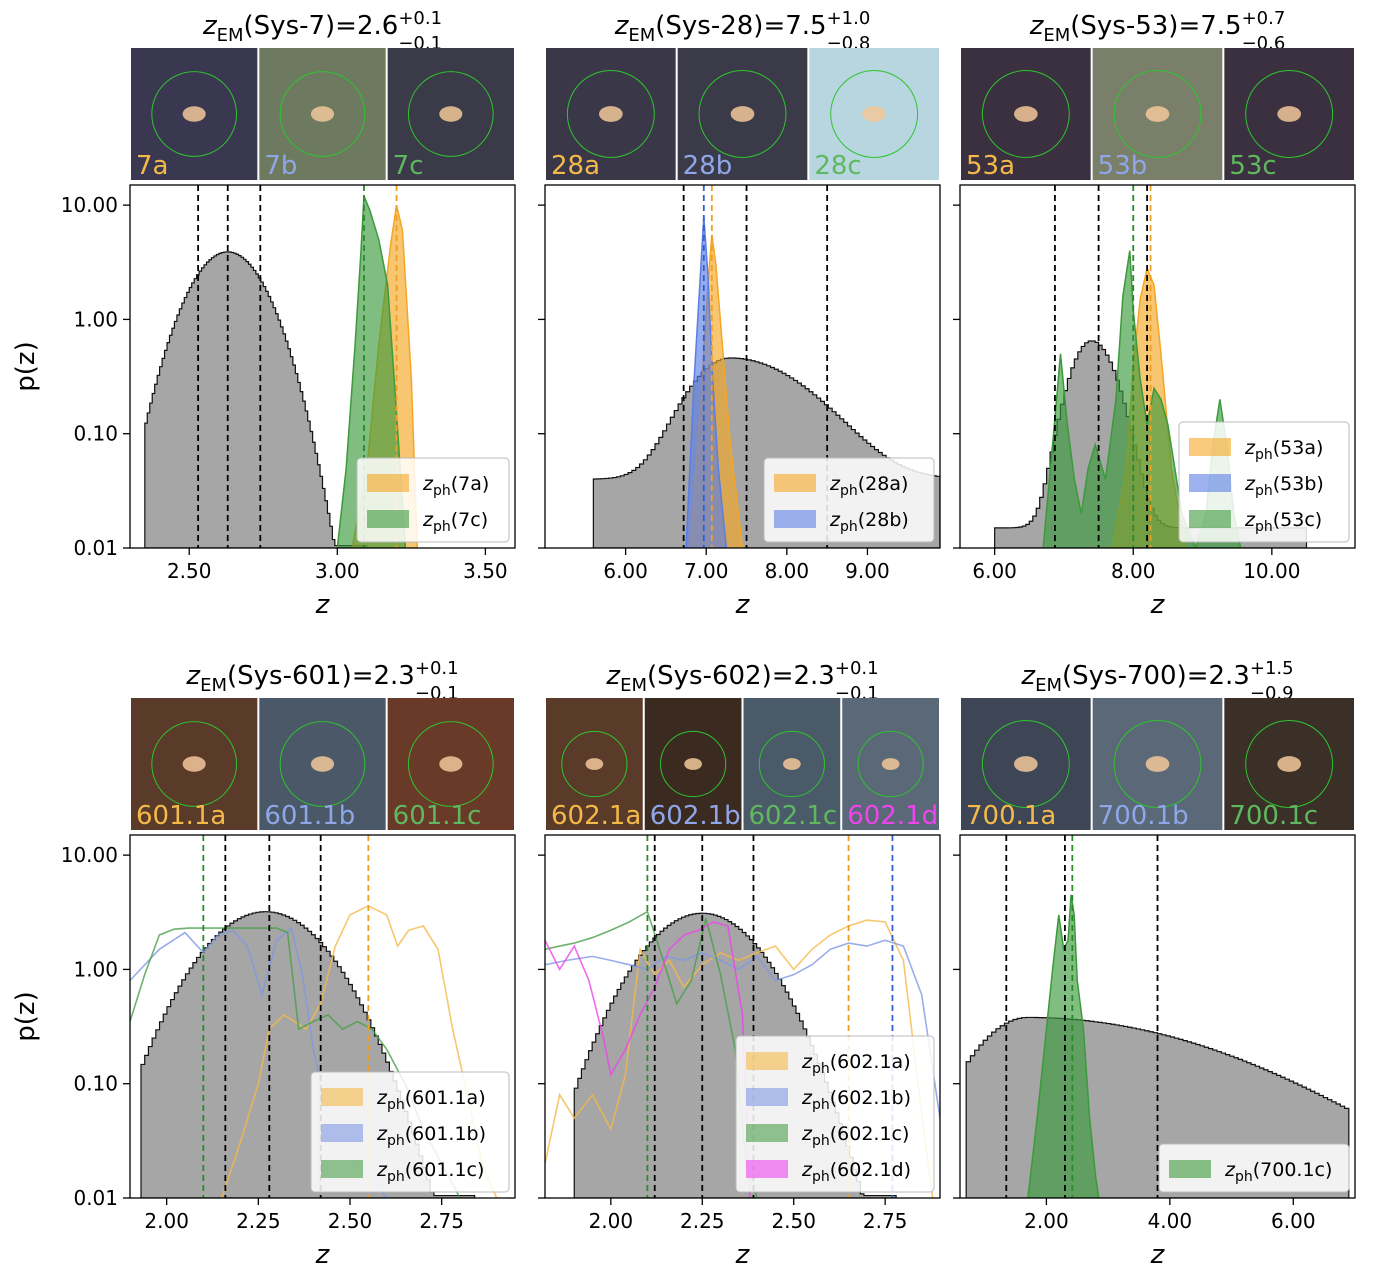 This screenshot has height=1275, width=1378. I want to click on legend-entry: zph(53a), so click(1256, 450).